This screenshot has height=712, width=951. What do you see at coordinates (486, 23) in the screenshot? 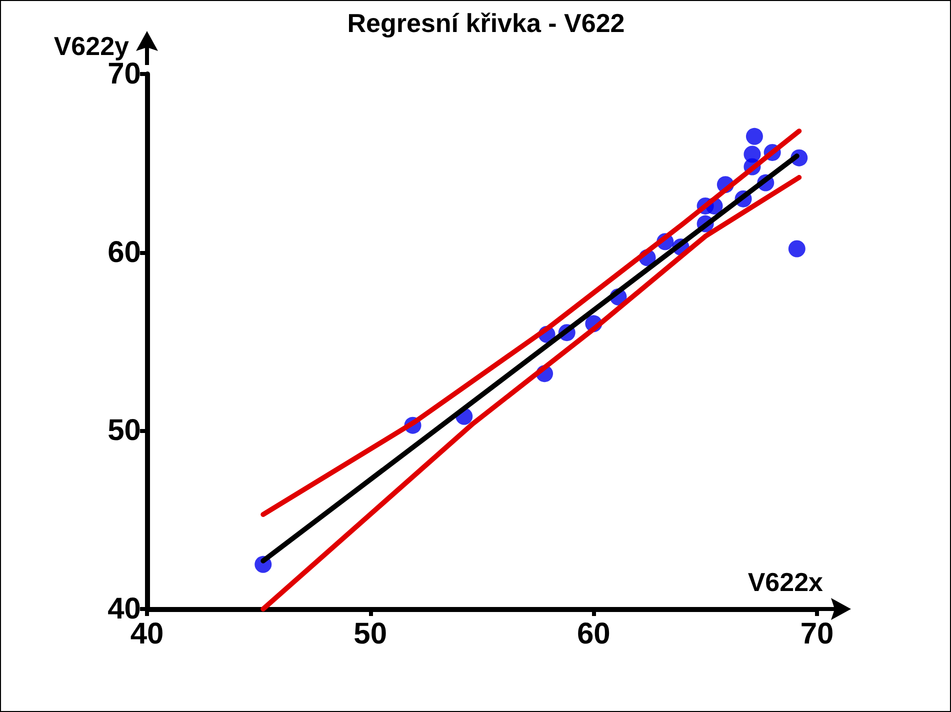
I see `chart-title: Regresní křivka - V622` at bounding box center [486, 23].